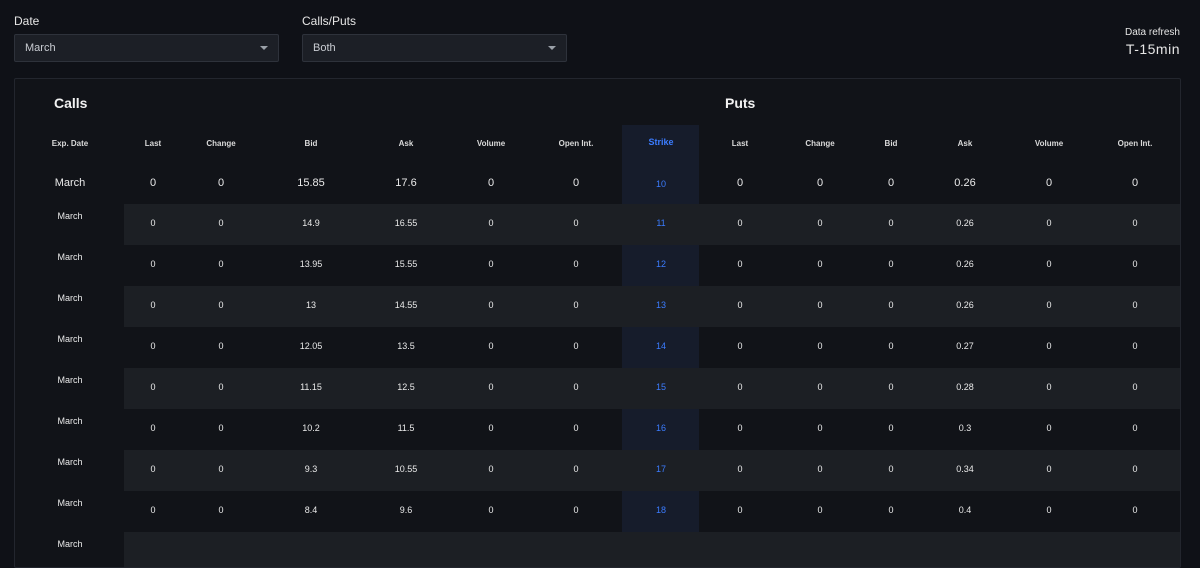 This screenshot has height=568, width=1200. Describe the element at coordinates (406, 183) in the screenshot. I see `cell-call-ask: 17.6` at that location.